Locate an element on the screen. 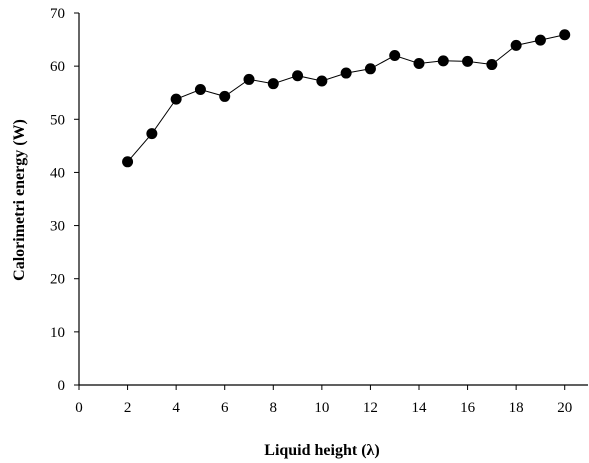 The width and height of the screenshot is (589, 463). x-tick-label: 10 is located at coordinates (321, 408).